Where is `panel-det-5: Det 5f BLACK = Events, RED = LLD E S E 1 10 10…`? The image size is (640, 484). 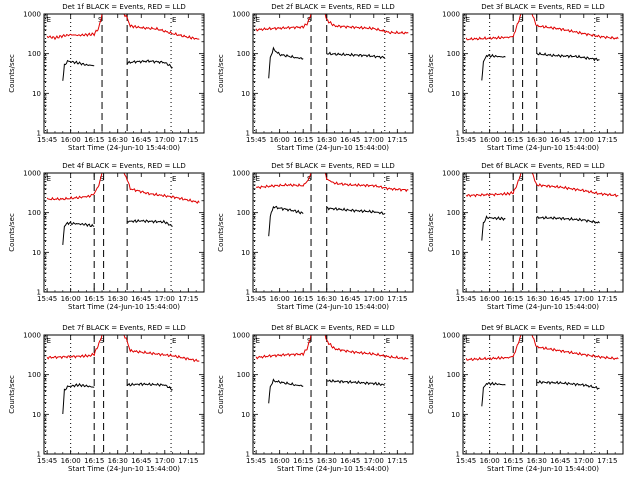
panel-det-5: Det 5f BLACK = Events, RED = LLD E S E 1 10 10… is located at coordinates (315, 236).